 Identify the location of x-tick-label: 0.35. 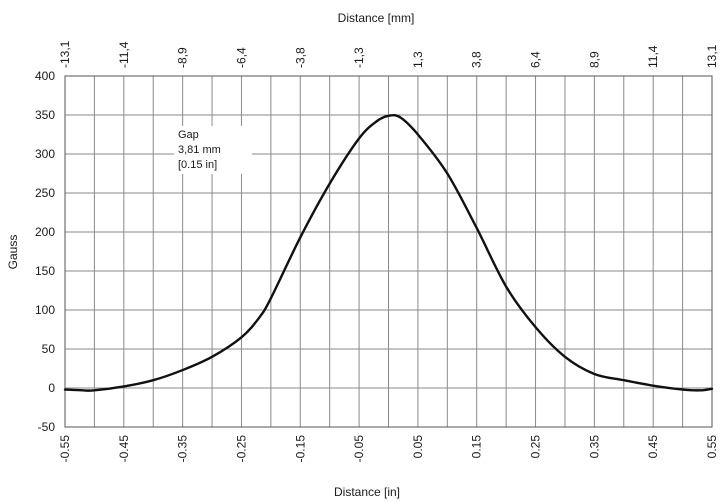
(594, 447).